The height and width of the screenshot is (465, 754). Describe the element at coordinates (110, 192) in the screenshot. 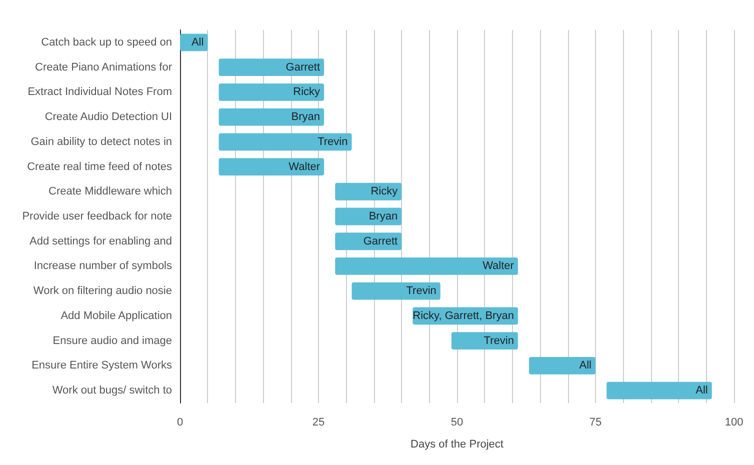

I see `y-tick-label: Create Middleware which` at that location.